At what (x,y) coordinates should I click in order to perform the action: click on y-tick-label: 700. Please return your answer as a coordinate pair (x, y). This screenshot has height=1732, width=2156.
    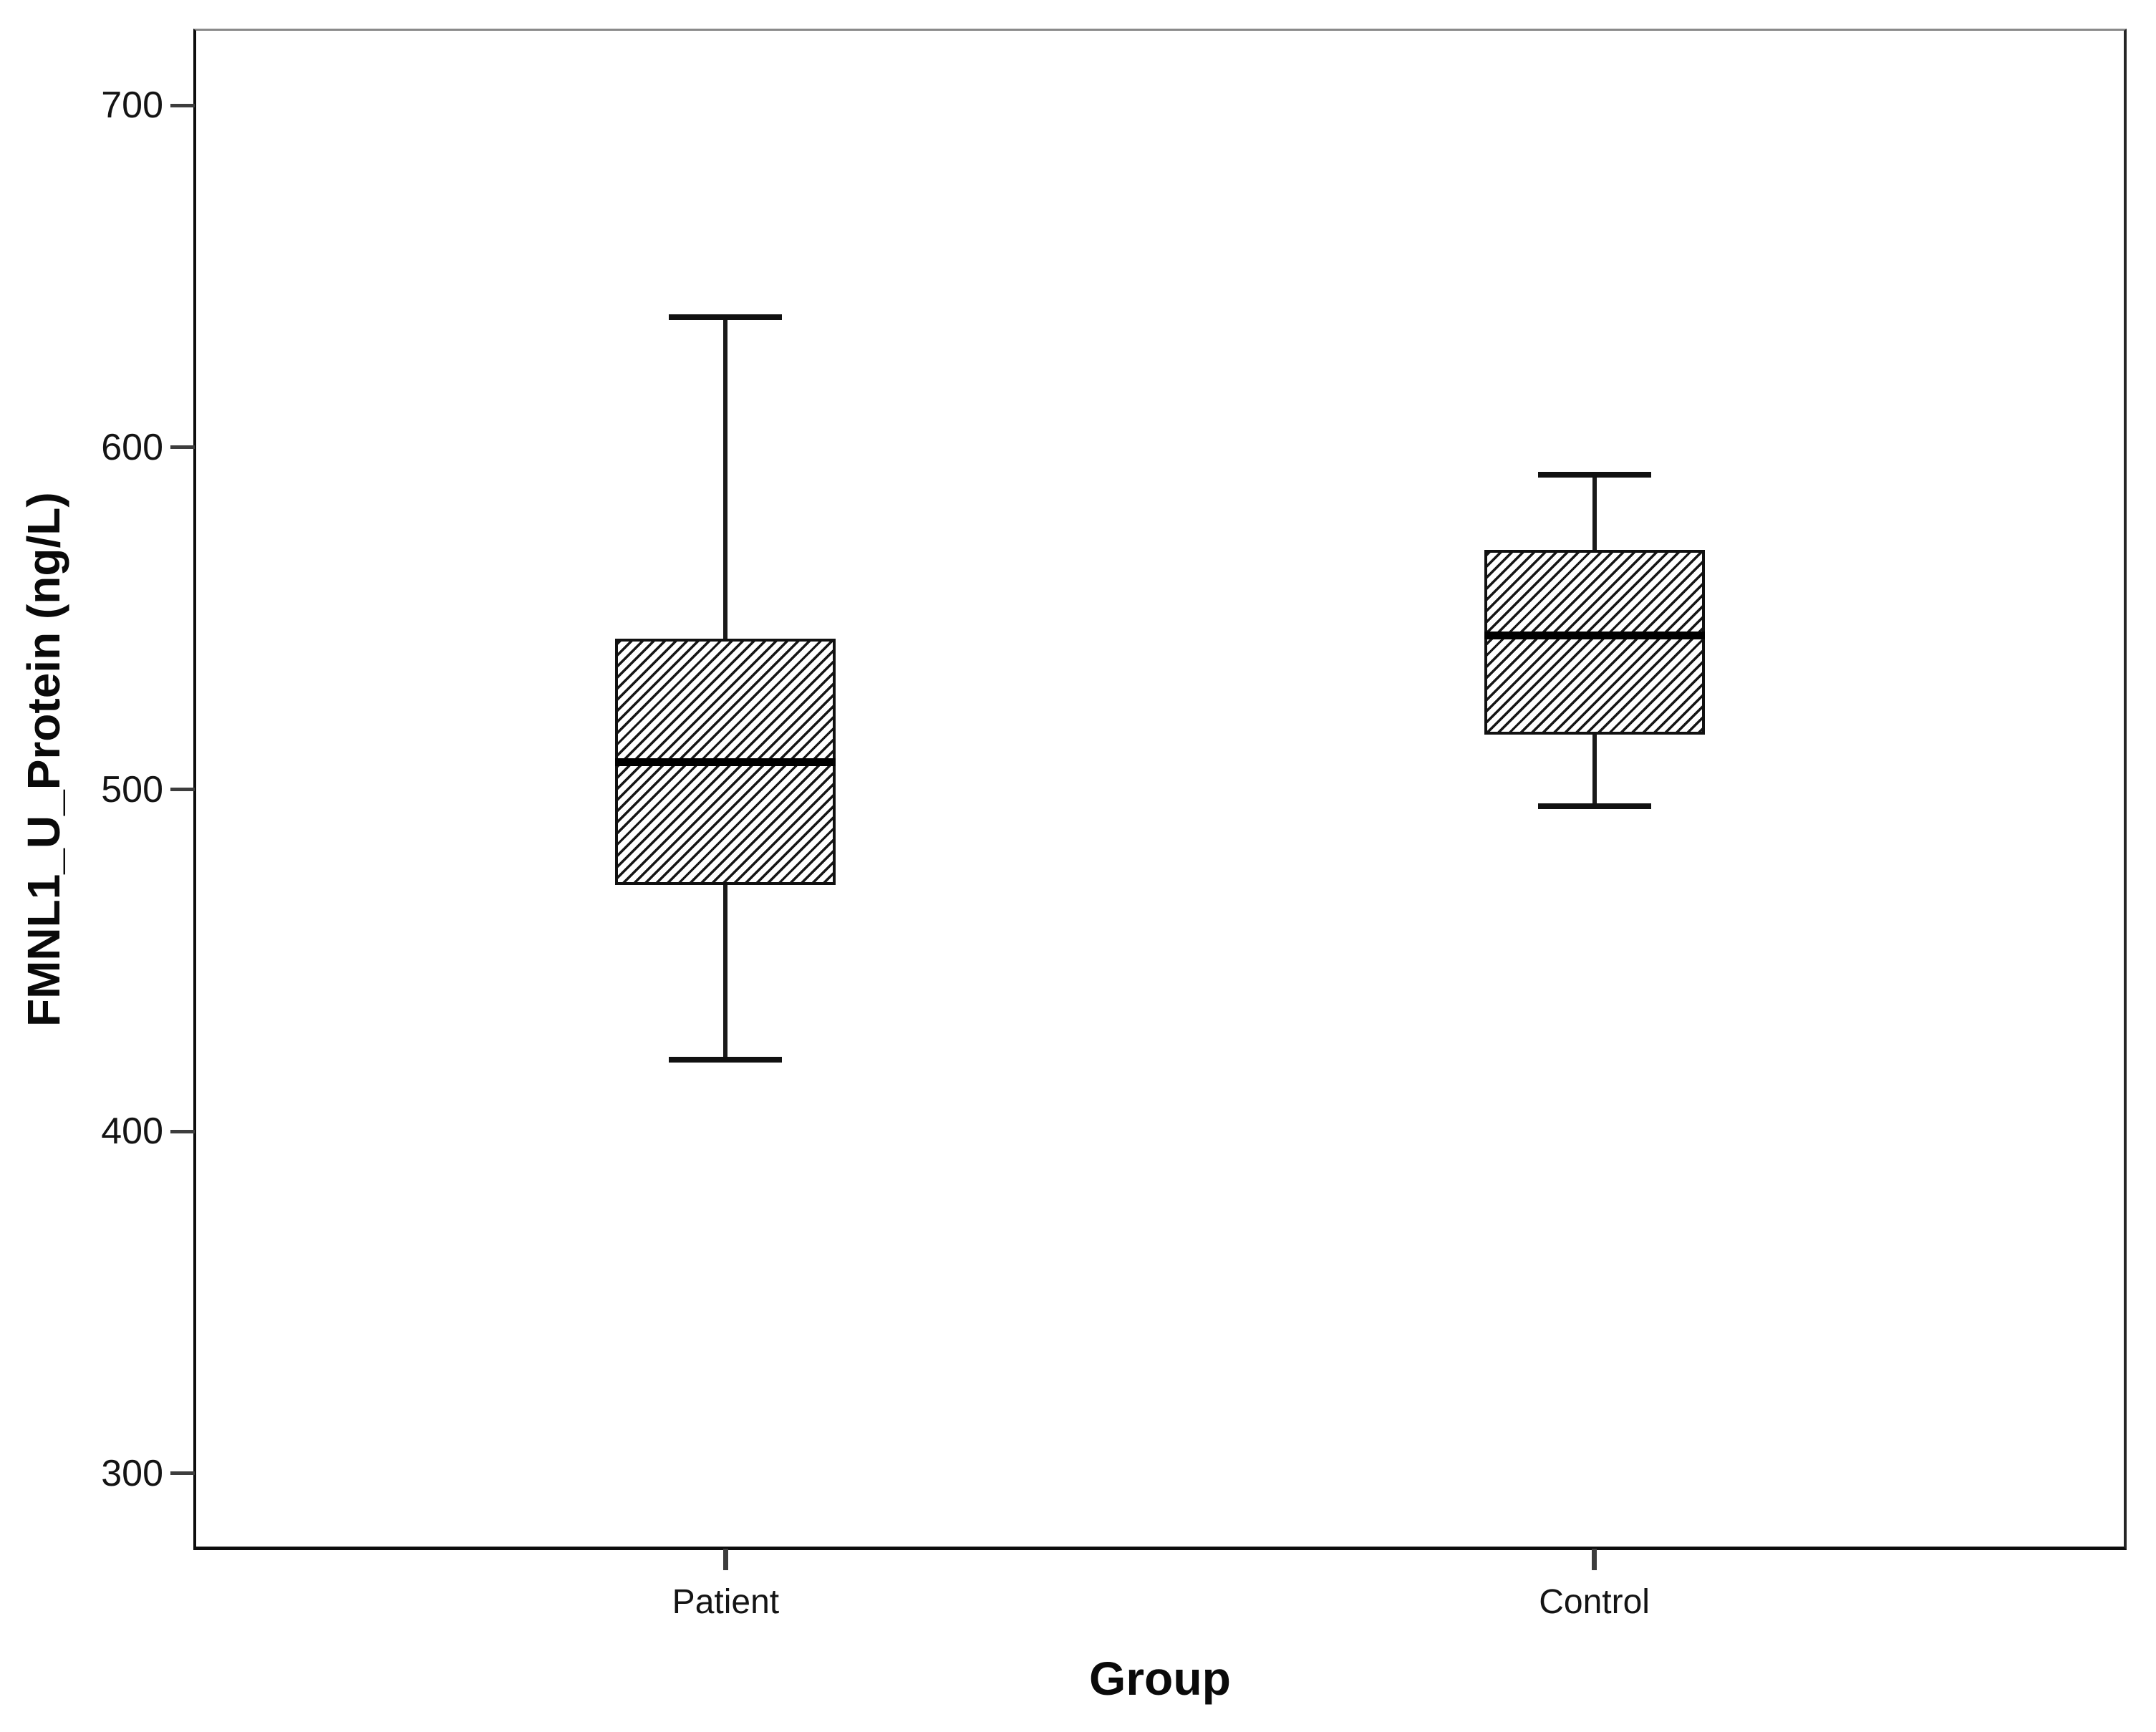
    Looking at the image, I should click on (132, 105).